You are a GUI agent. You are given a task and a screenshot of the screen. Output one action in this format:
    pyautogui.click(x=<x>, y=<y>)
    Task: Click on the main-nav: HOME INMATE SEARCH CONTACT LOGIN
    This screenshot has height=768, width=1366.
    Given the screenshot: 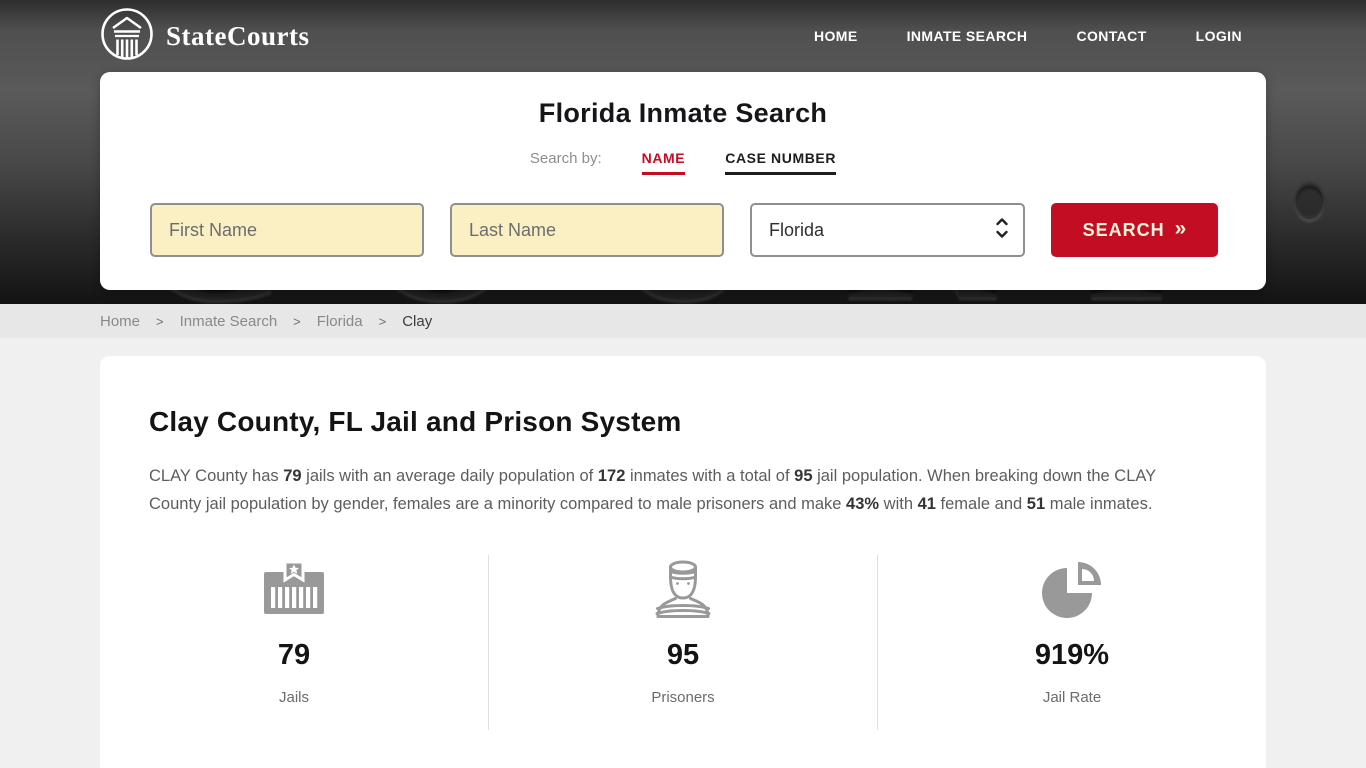 What is the action you would take?
    pyautogui.click(x=1028, y=36)
    